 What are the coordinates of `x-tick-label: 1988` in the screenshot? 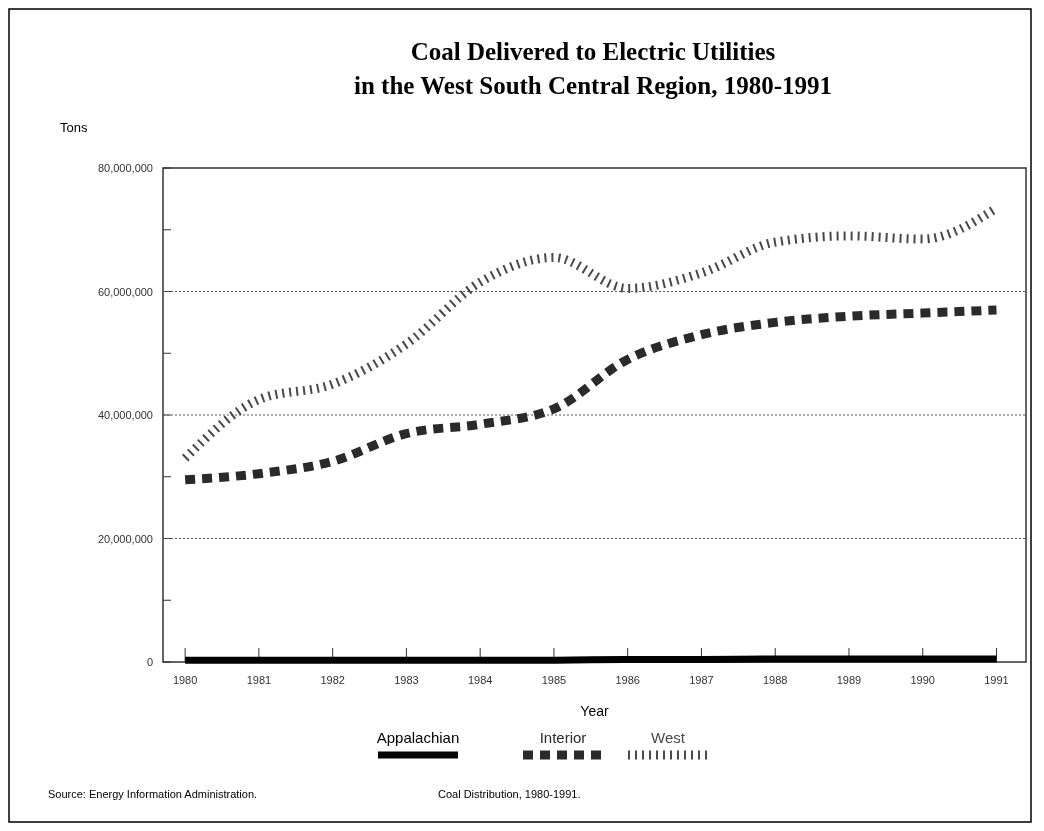 It's located at (775, 680).